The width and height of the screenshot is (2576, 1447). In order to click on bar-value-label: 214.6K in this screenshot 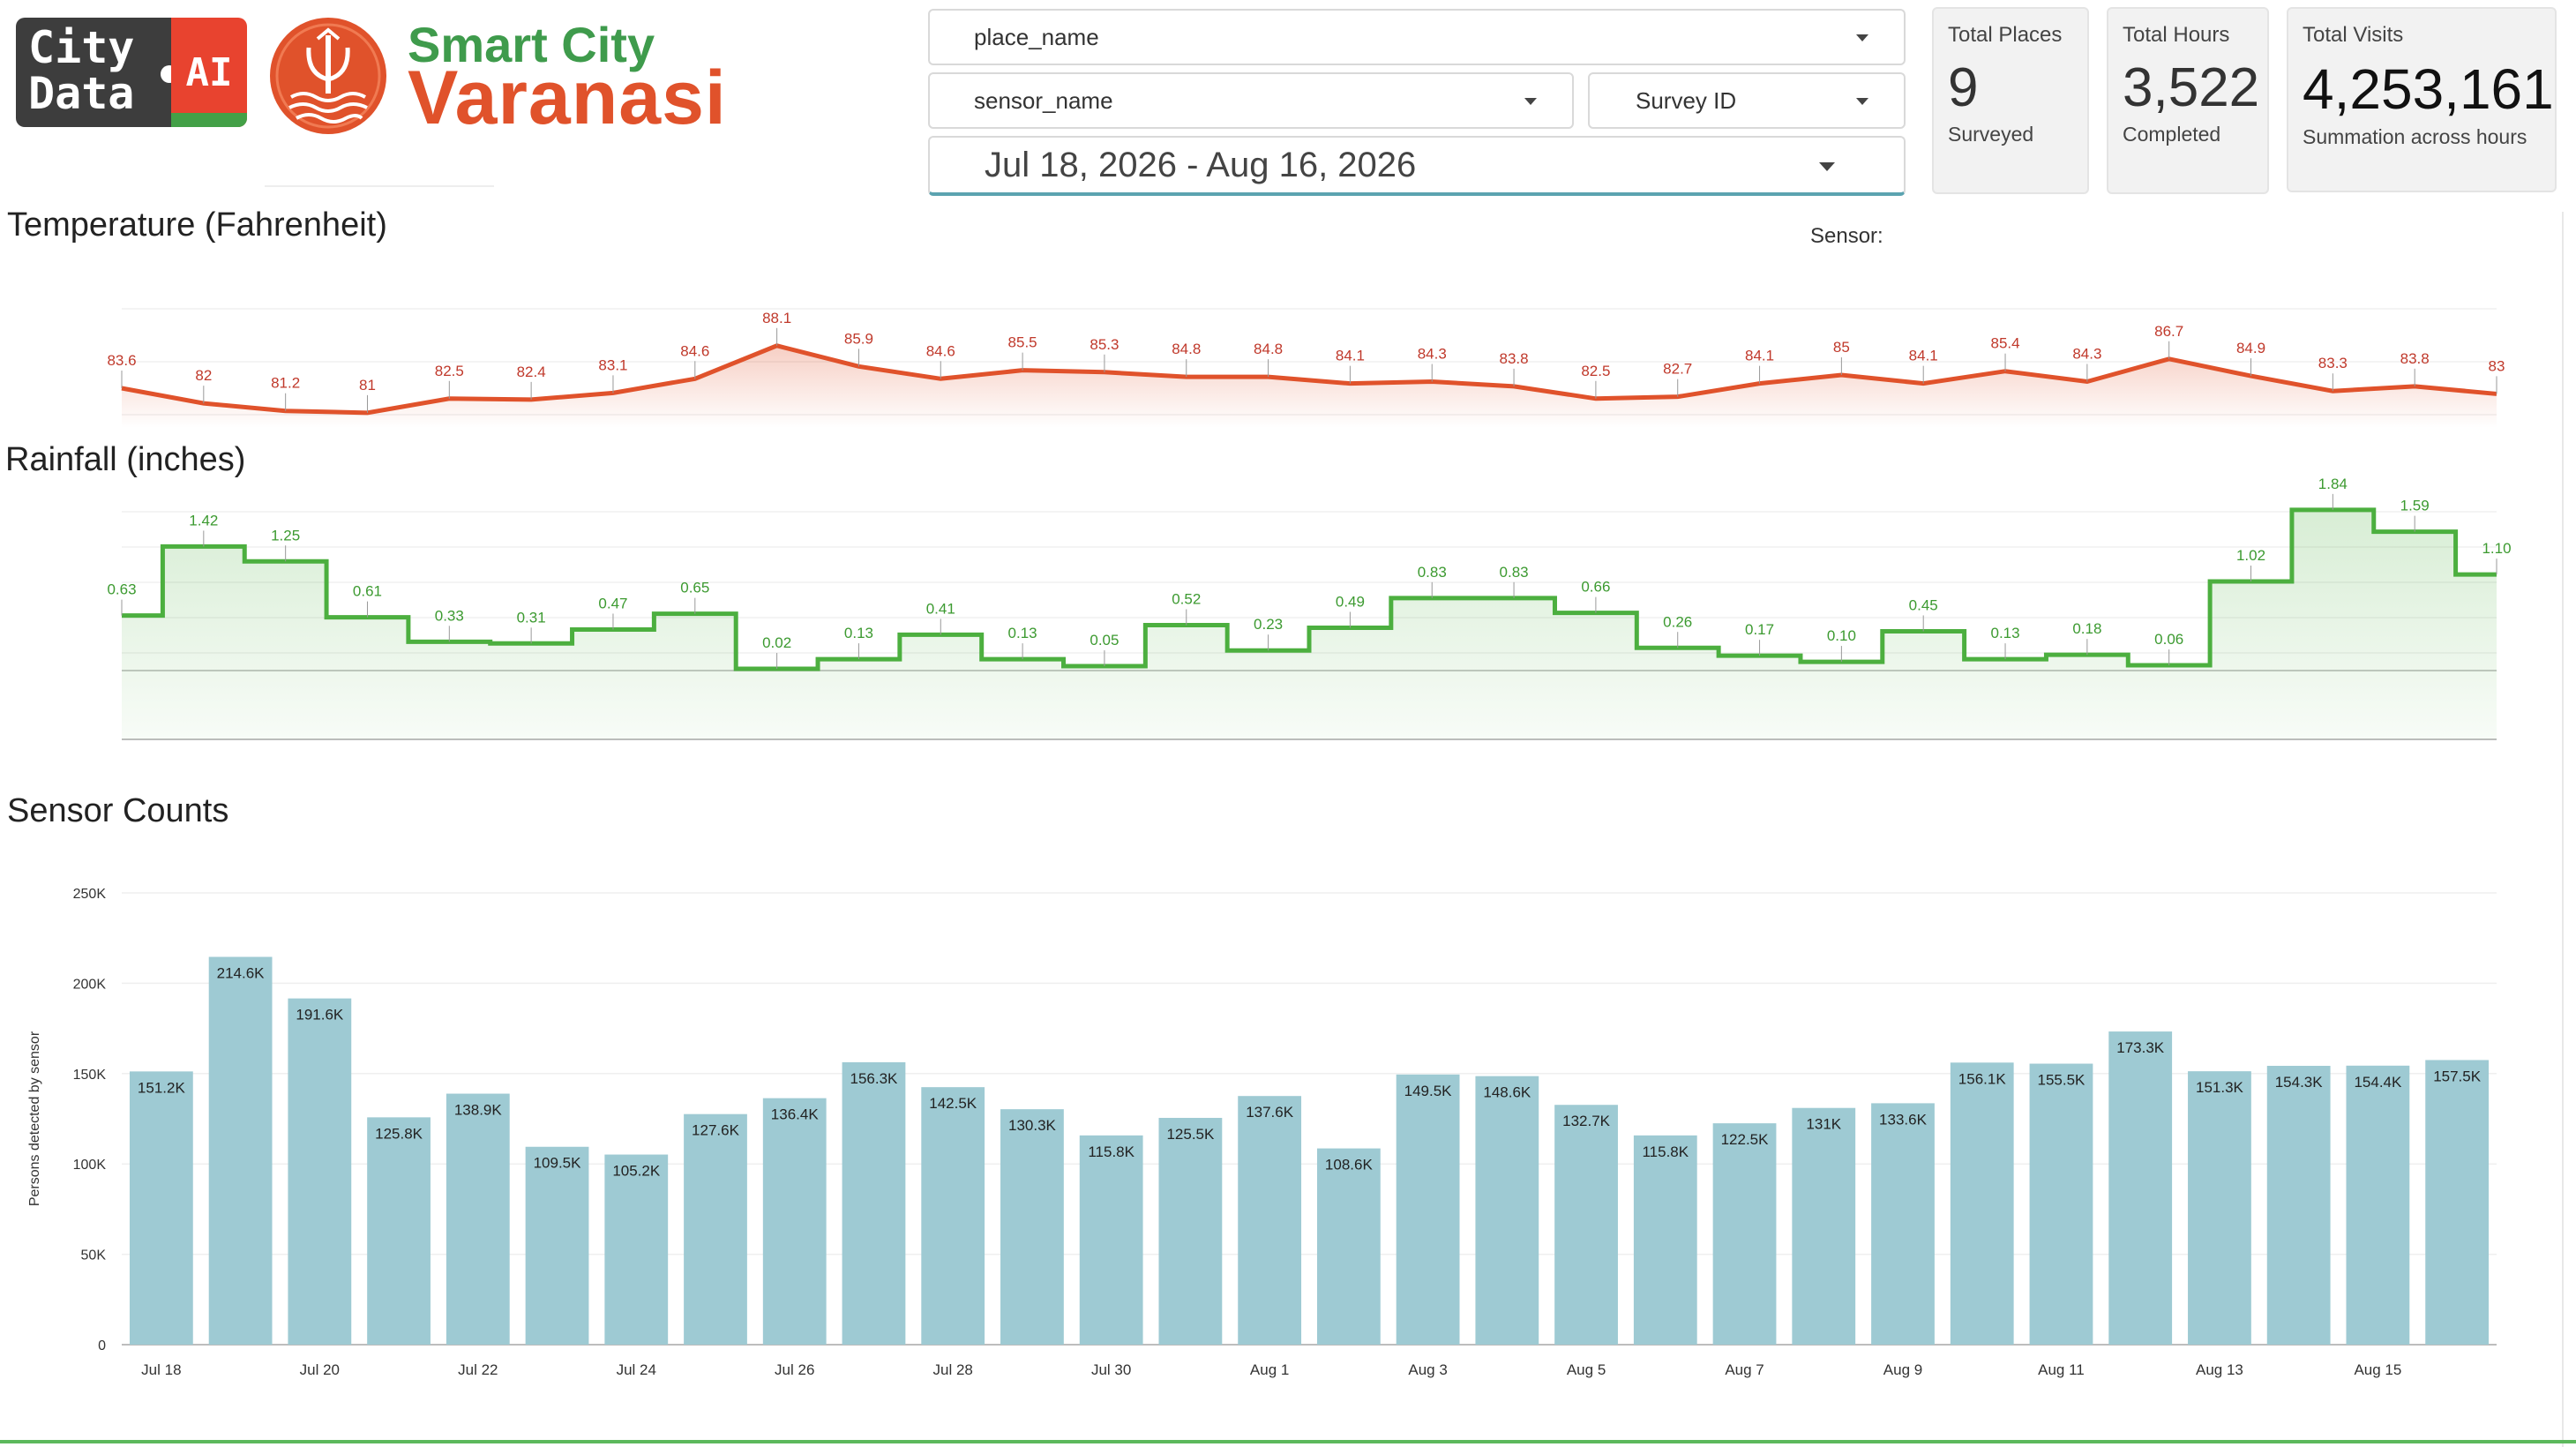, I will do `click(241, 972)`.